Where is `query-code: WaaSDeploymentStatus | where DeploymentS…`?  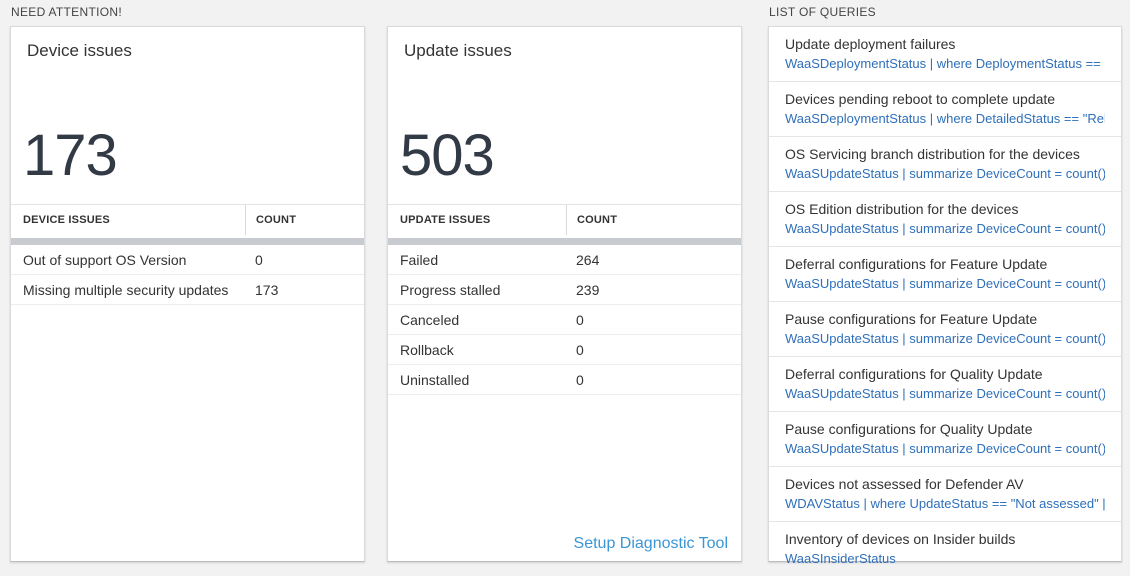 query-code: WaaSDeploymentStatus | where DeploymentS… is located at coordinates (945, 63).